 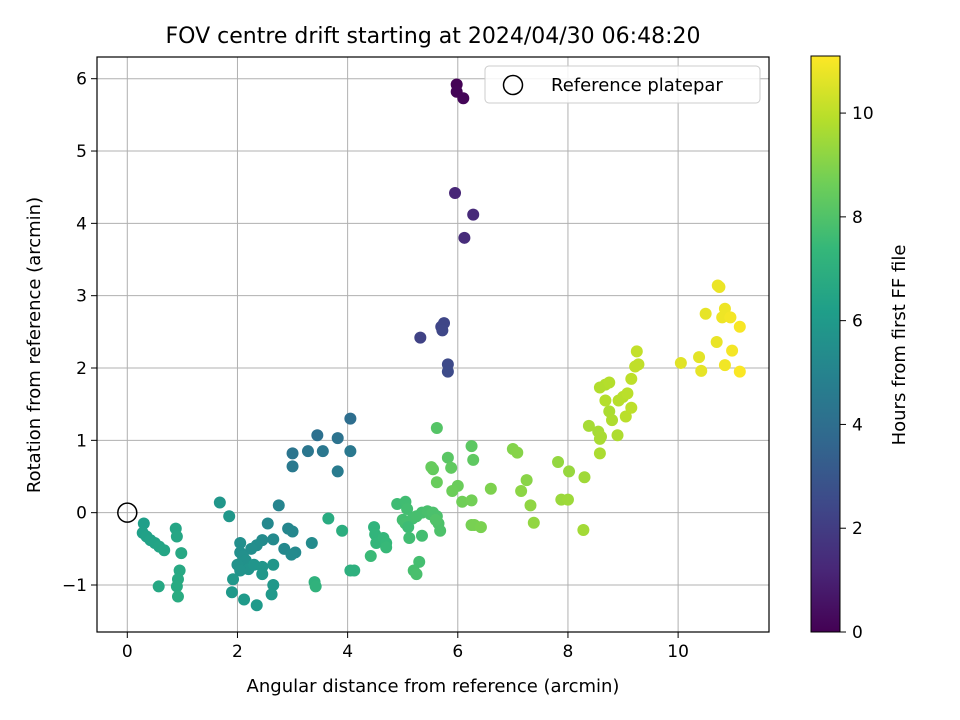 I want to click on y-axis-label: Rotation from reference (arcmin), so click(x=34, y=345).